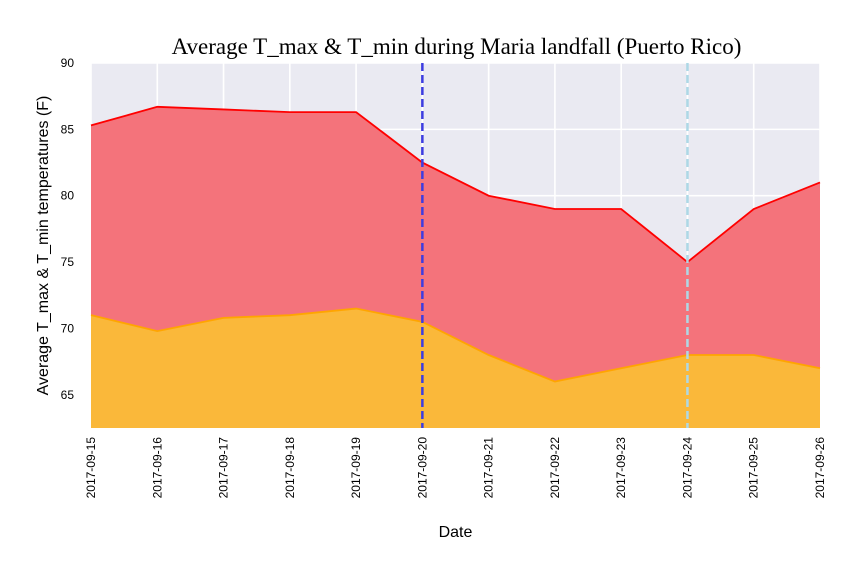 Image resolution: width=864 pixels, height=576 pixels. I want to click on x-tick-label: 2017-09-22, so click(555, 468).